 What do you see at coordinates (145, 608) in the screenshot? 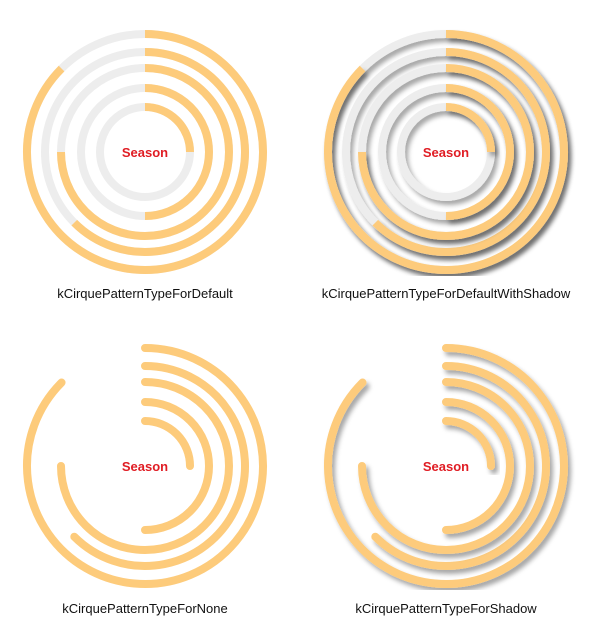
I see `caption-none: kCirquePatternTypeForNone` at bounding box center [145, 608].